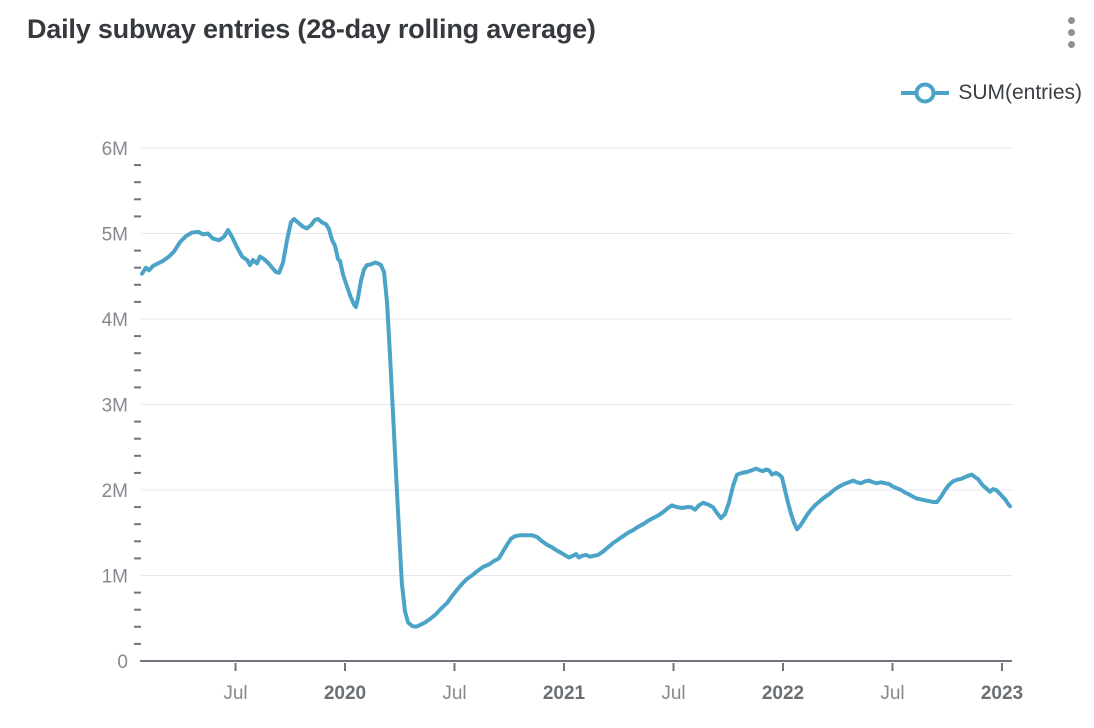 This screenshot has height=728, width=1094. Describe the element at coordinates (783, 693) in the screenshot. I see `x-axis-label: 2022` at that location.